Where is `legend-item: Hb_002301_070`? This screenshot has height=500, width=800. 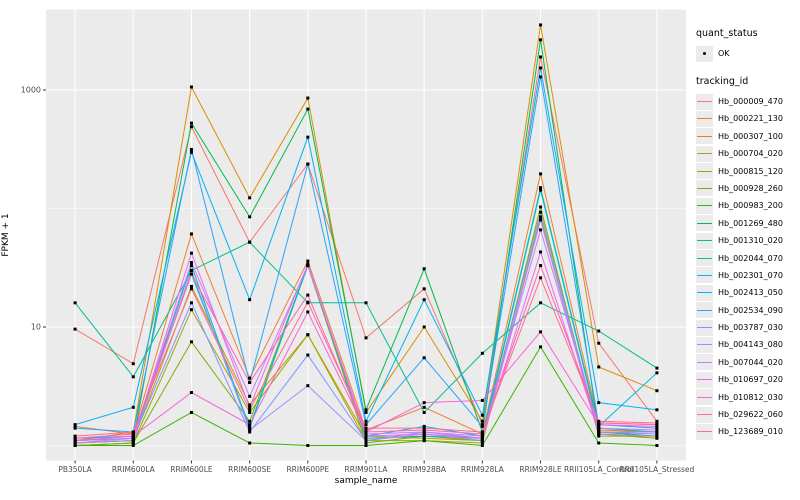 legend-item: Hb_002301_070 is located at coordinates (748, 275).